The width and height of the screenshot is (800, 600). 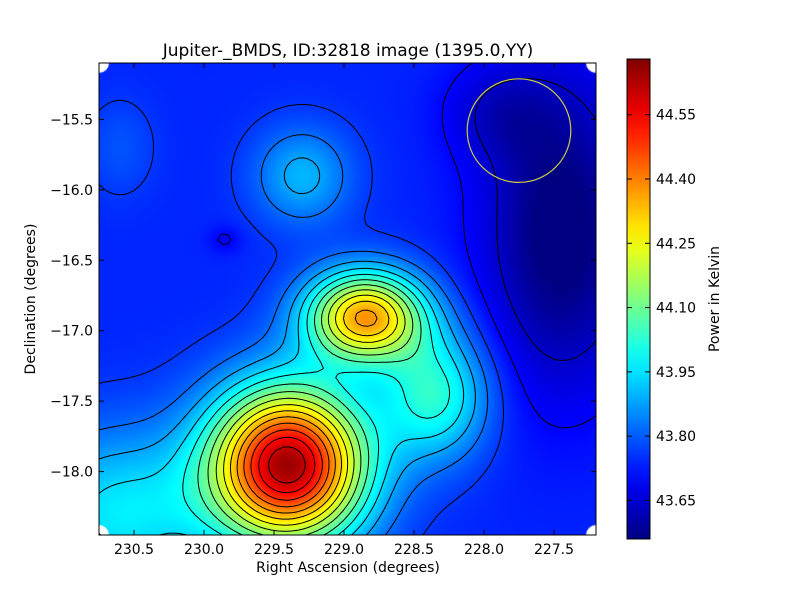 I want to click on colorbar-label: Power in Kelvin, so click(x=715, y=299).